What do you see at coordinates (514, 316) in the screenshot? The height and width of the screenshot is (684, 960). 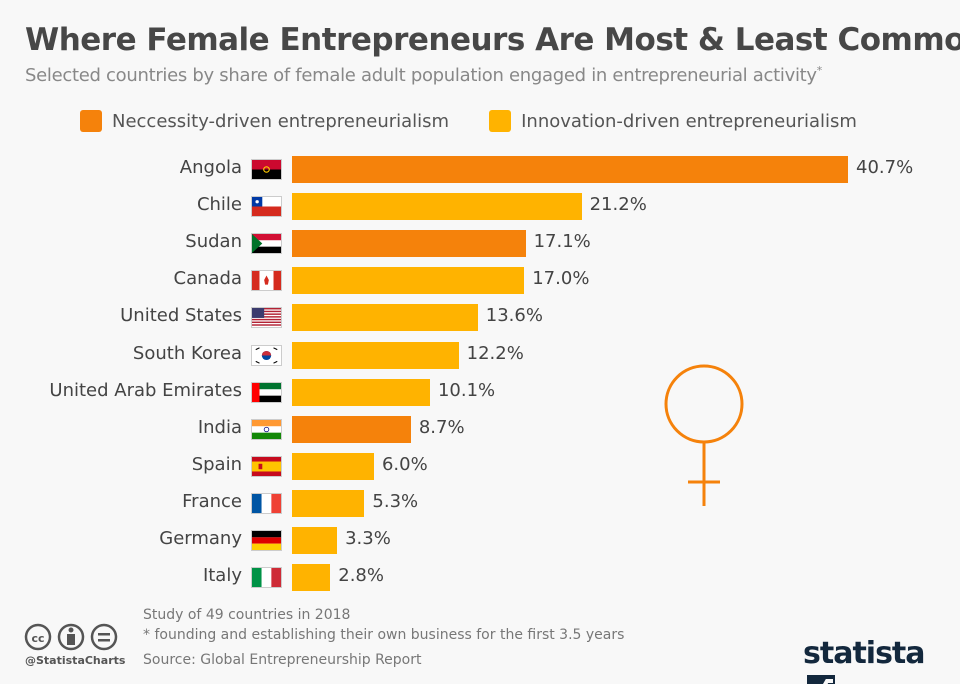 I see `data-label: 13.6%` at bounding box center [514, 316].